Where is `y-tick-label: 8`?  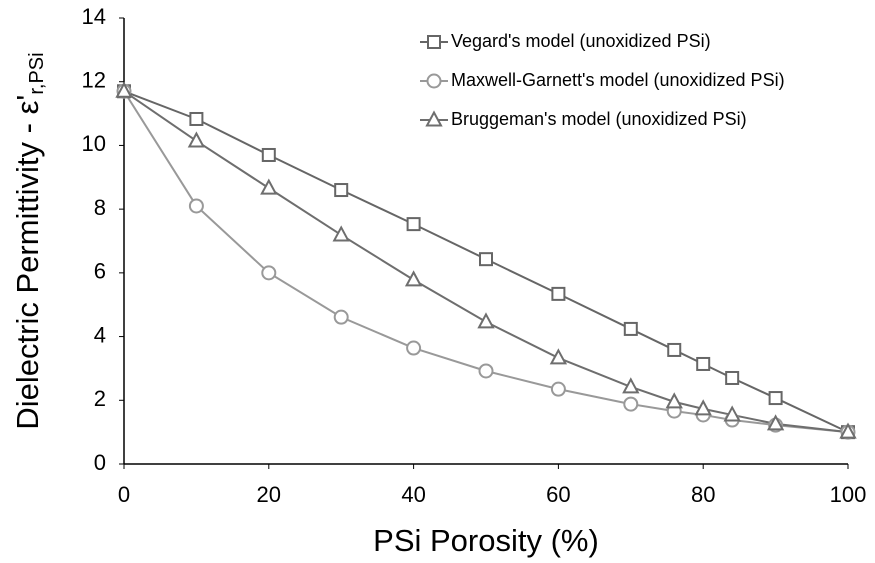 y-tick-label: 8 is located at coordinates (100, 207).